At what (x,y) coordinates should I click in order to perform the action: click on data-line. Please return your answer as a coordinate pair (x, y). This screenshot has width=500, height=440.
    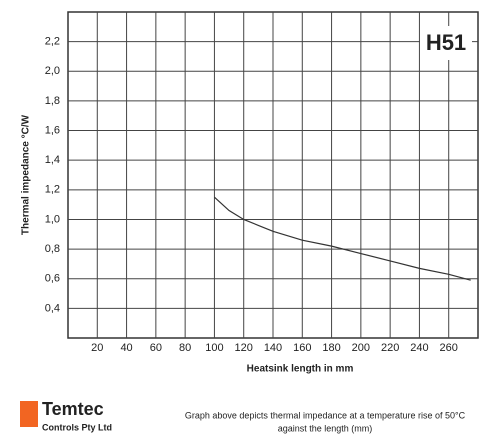
    Looking at the image, I should click on (342, 238).